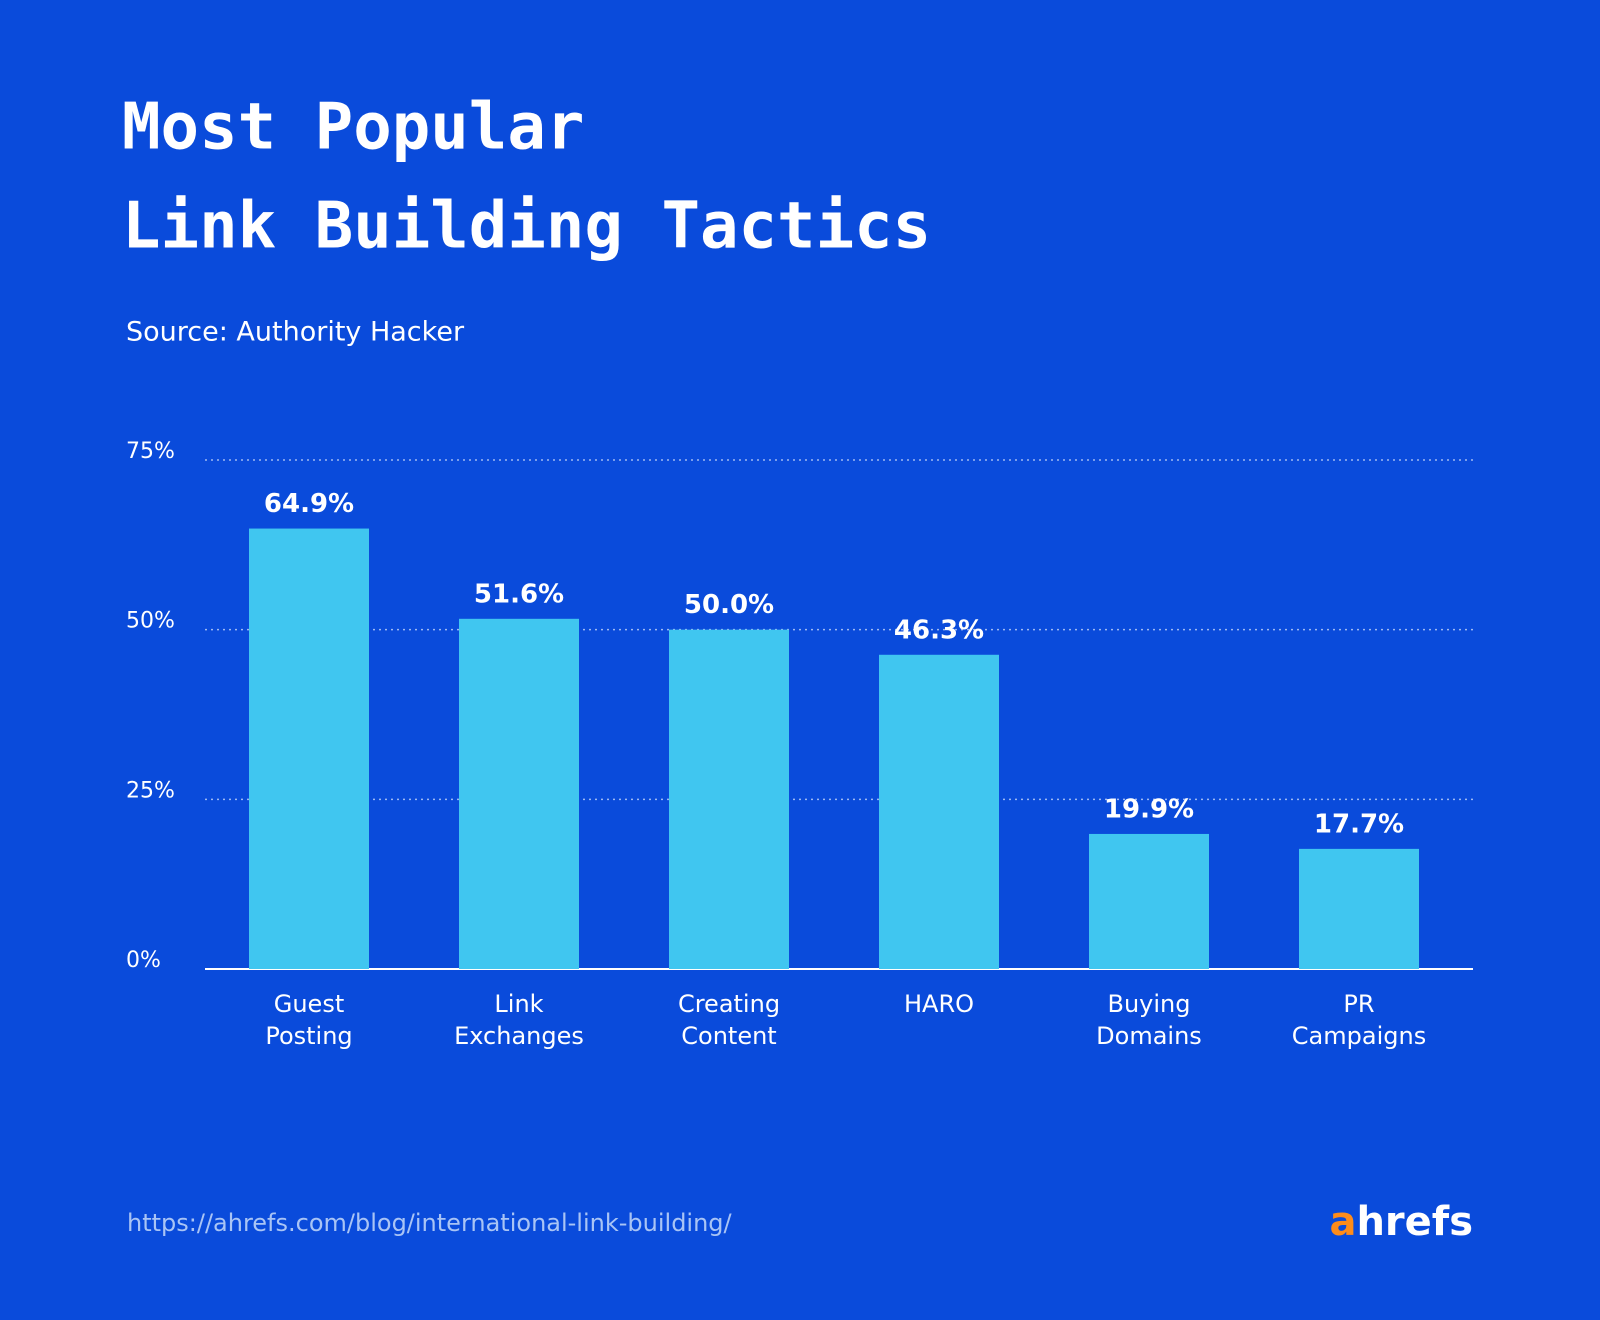 This screenshot has width=1600, height=1320. I want to click on x-tick-label: Link, so click(518, 1004).